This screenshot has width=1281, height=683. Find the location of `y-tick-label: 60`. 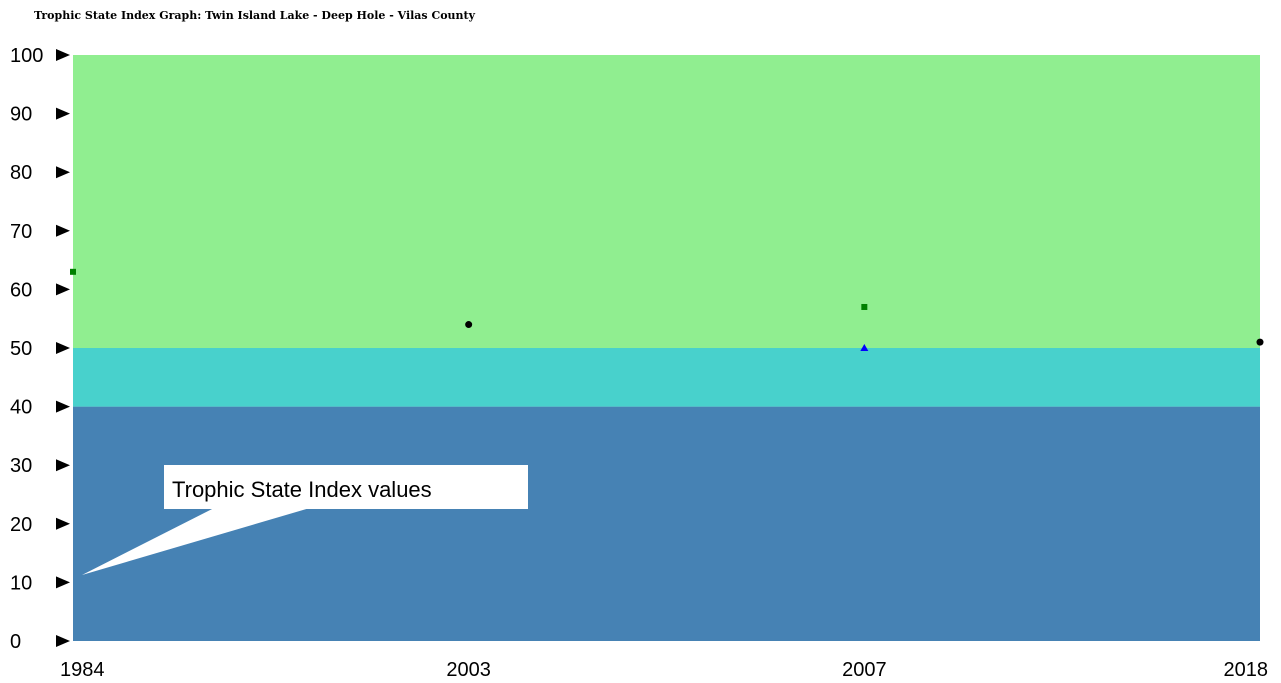

y-tick-label: 60 is located at coordinates (21, 290).